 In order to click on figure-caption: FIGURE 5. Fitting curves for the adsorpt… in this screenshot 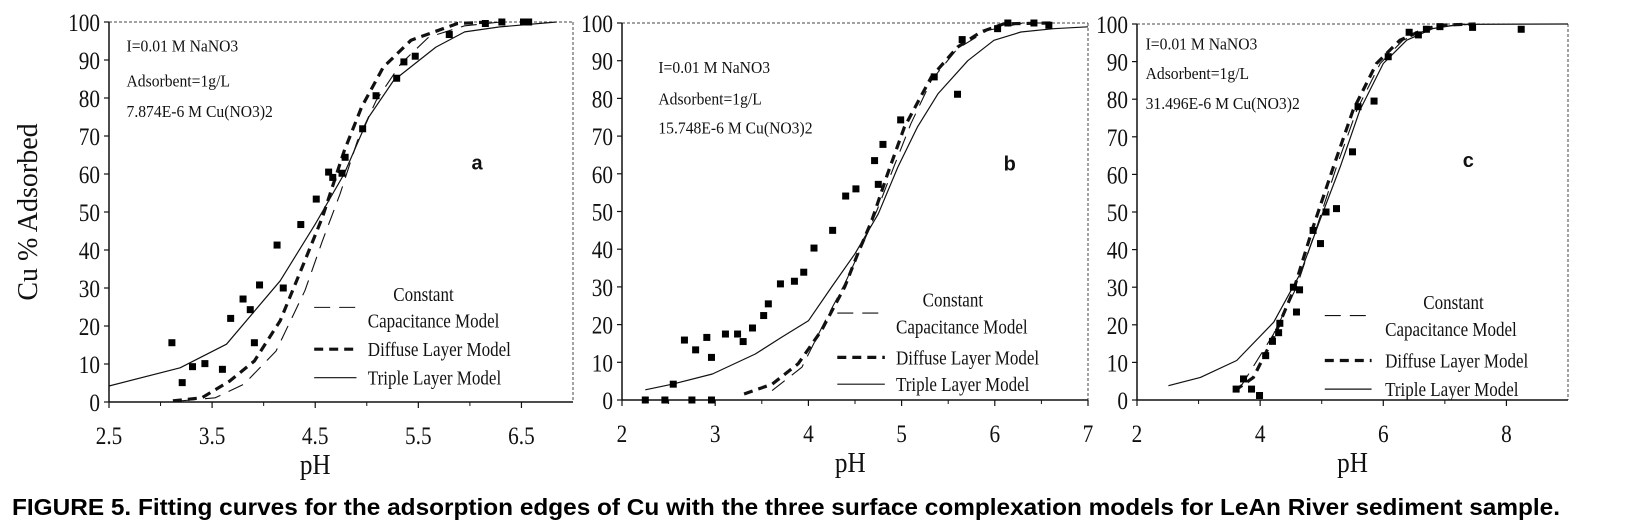, I will do `click(786, 507)`.